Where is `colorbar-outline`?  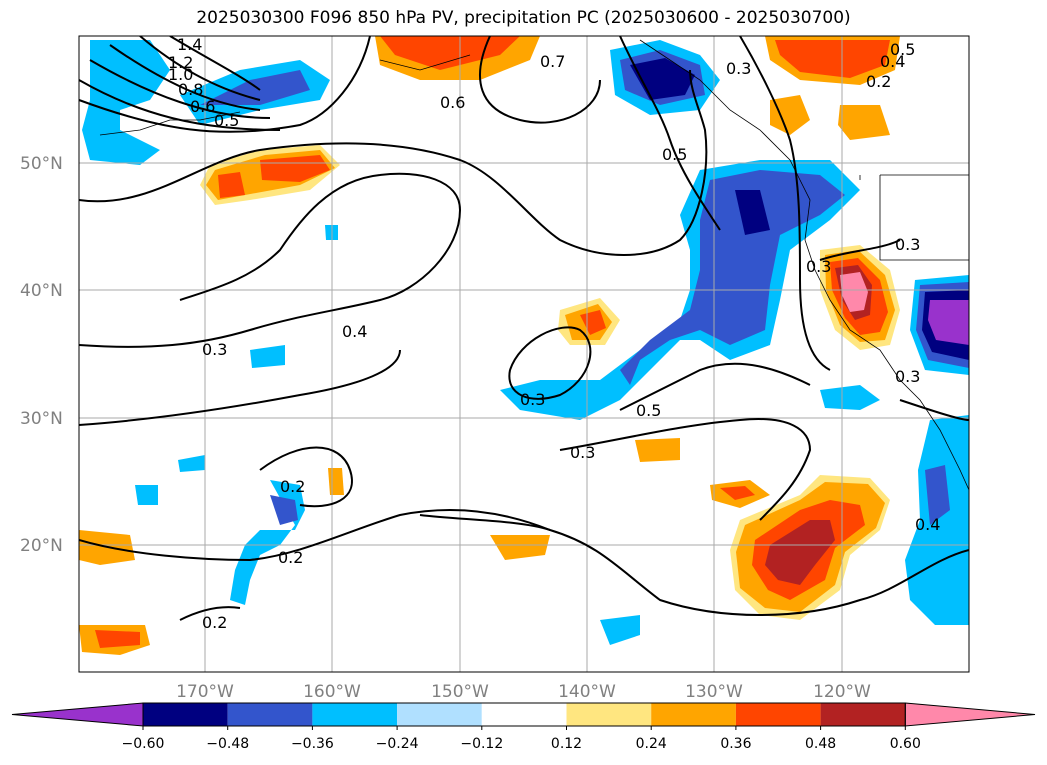
colorbar-outline is located at coordinates (524, 714).